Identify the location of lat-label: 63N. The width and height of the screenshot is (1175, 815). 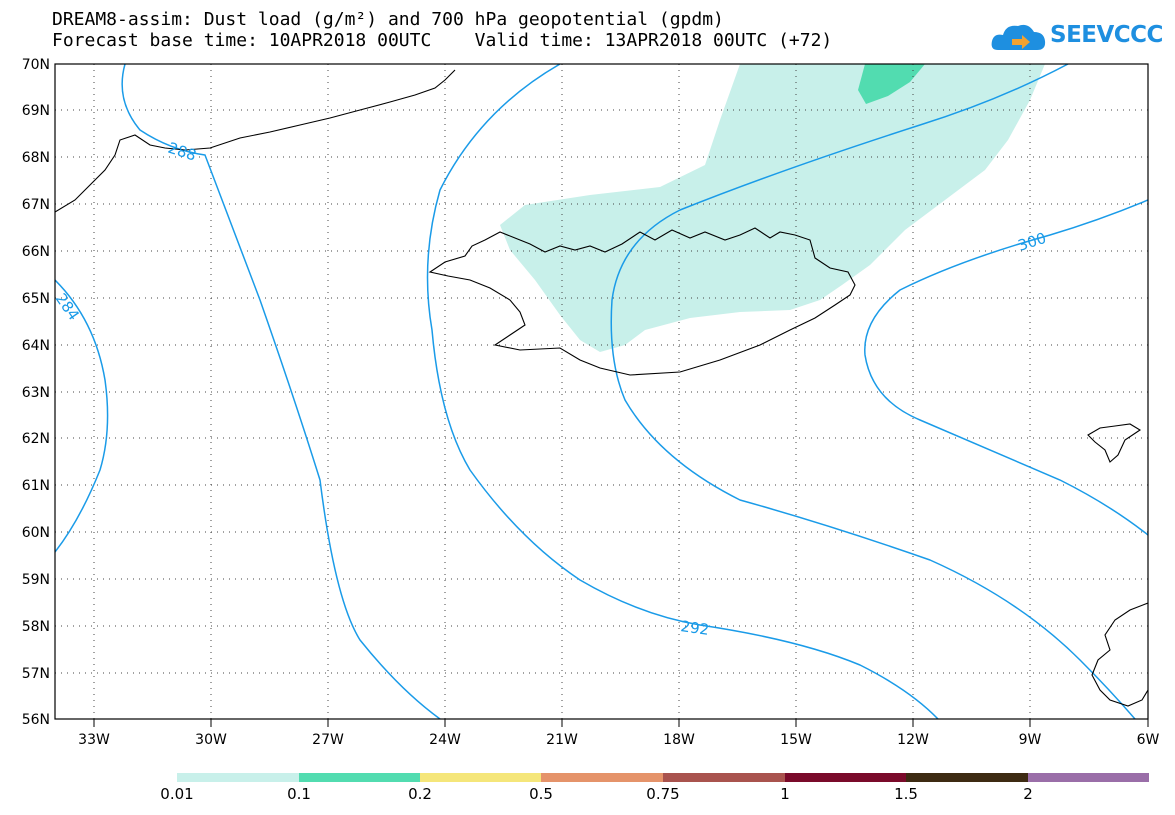
(36, 393).